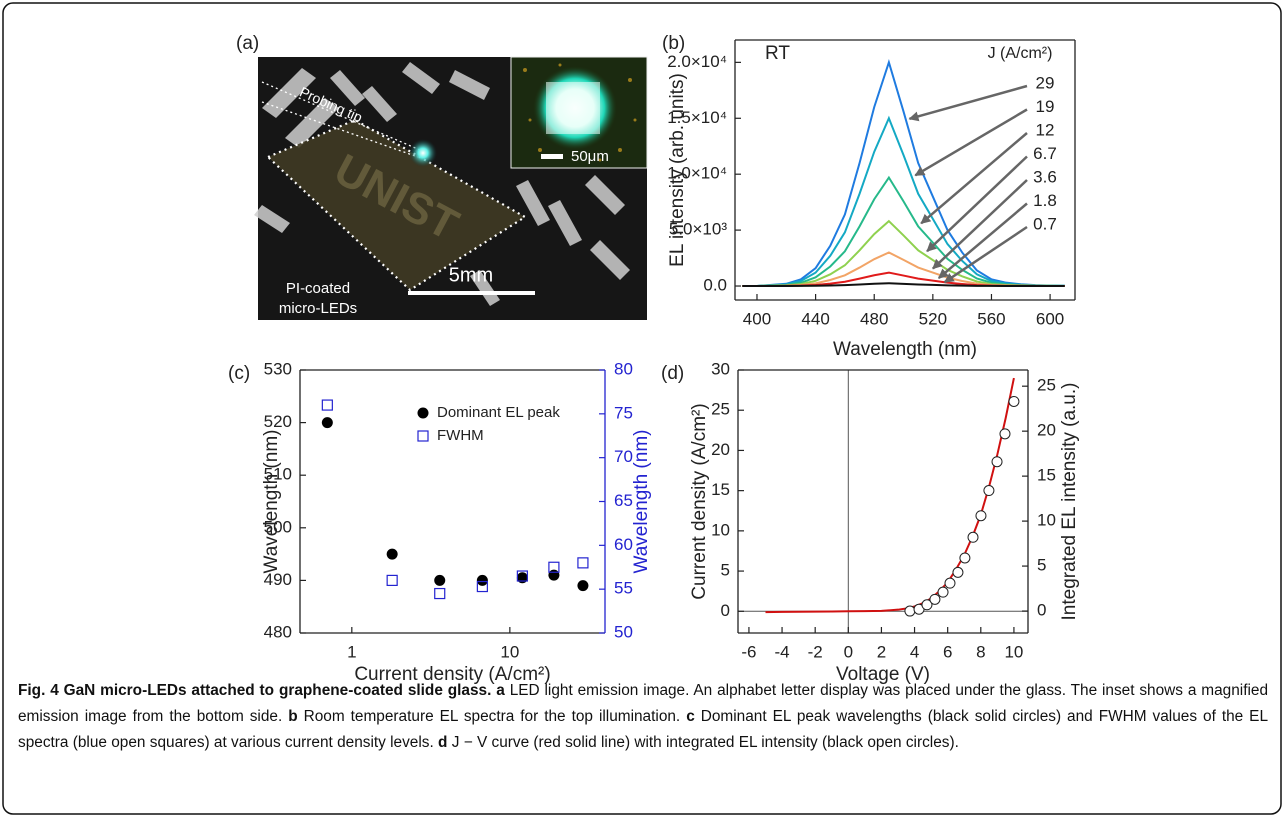  Describe the element at coordinates (1050, 318) in the screenshot. I see `x-tick-label: 600` at that location.